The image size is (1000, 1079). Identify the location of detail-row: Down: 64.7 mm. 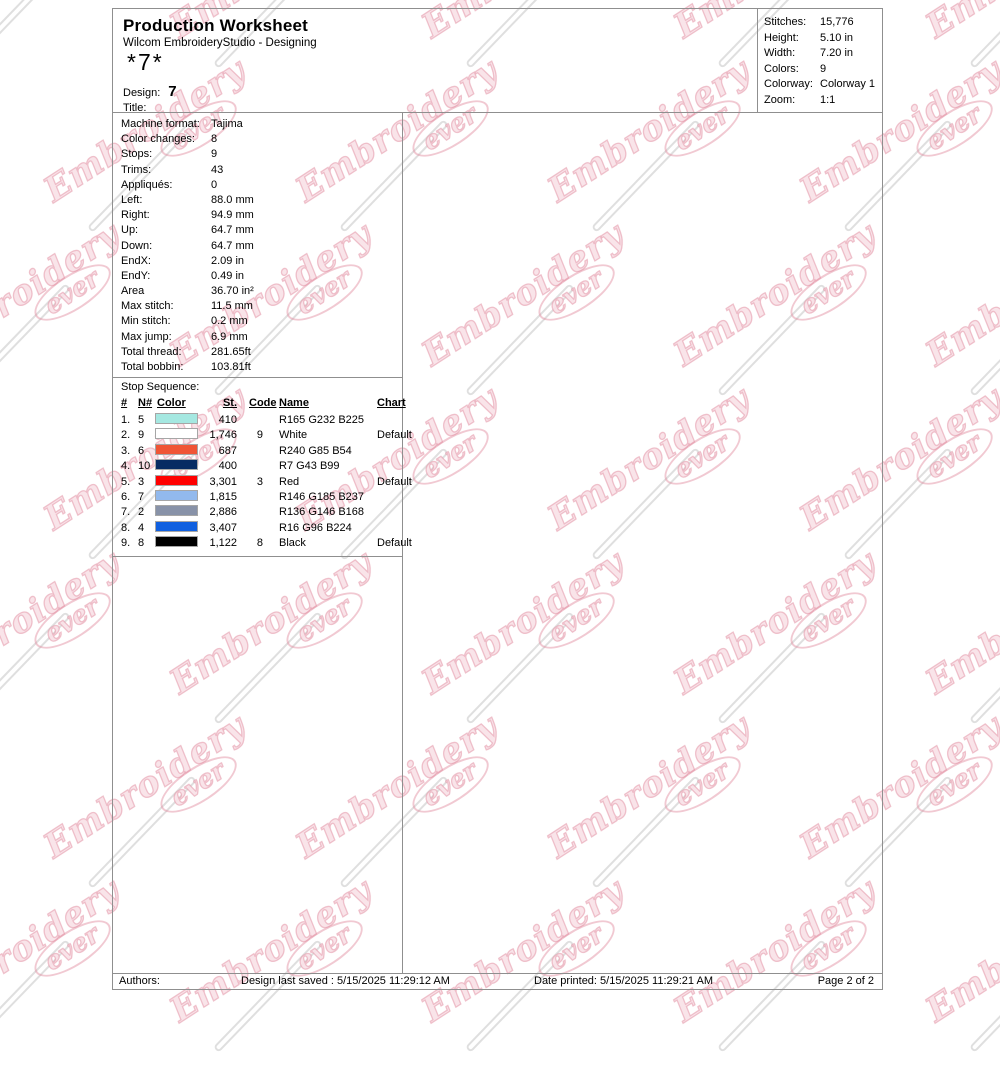
(257, 246).